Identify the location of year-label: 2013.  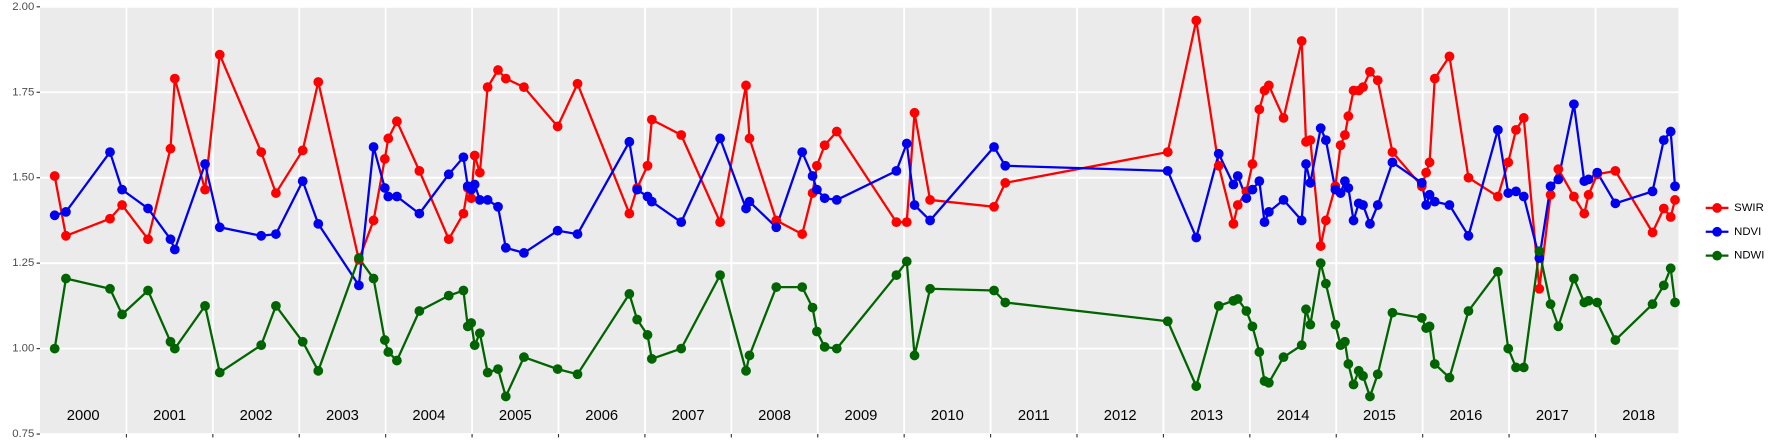
(1206, 416).